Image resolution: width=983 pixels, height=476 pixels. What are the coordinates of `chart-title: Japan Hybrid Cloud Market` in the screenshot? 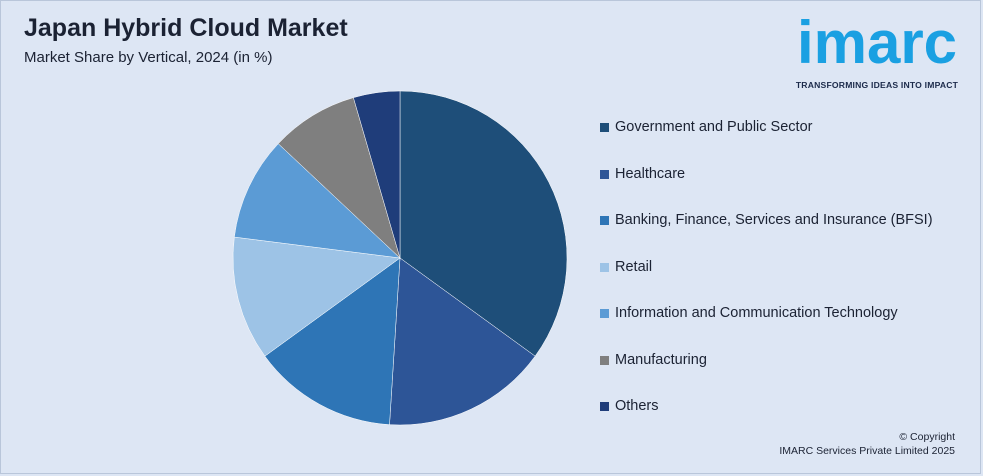 It's located at (186, 28).